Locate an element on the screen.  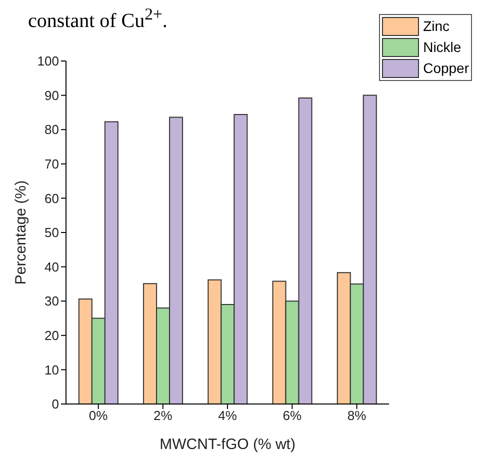
y-tick-label: 60 is located at coordinates (51, 198).